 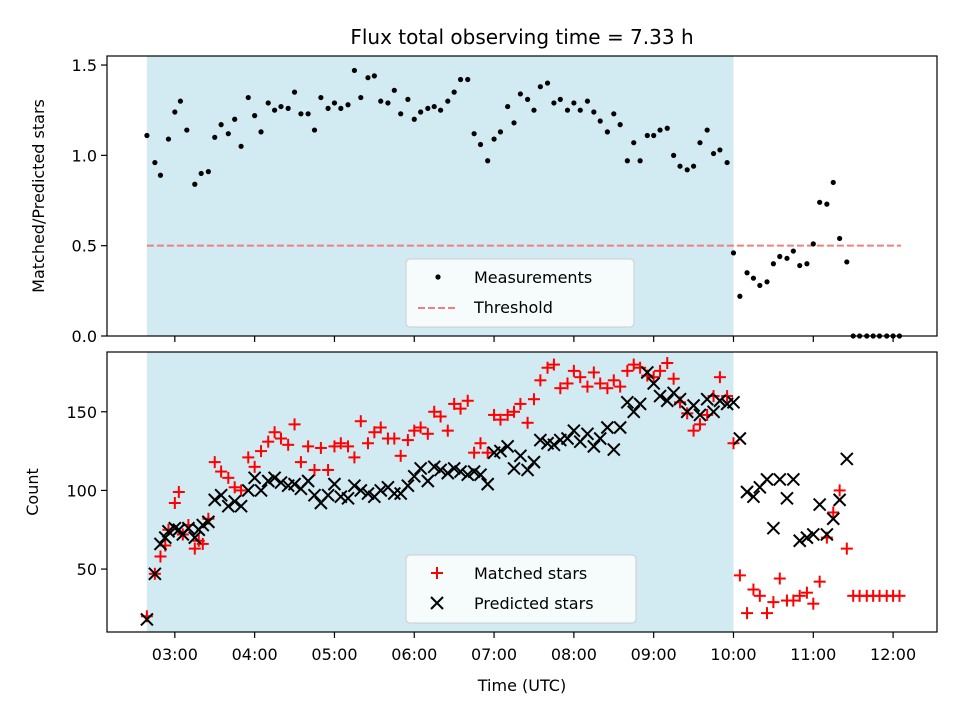 What do you see at coordinates (520, 293) in the screenshot?
I see `top-legend-box` at bounding box center [520, 293].